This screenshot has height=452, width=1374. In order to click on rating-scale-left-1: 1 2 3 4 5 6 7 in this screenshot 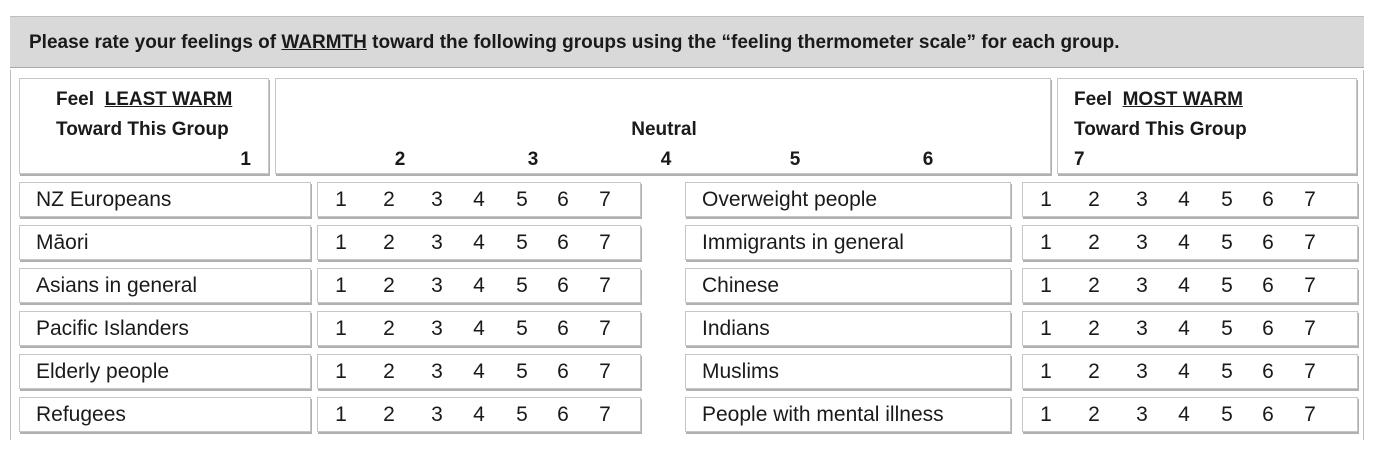, I will do `click(479, 242)`.